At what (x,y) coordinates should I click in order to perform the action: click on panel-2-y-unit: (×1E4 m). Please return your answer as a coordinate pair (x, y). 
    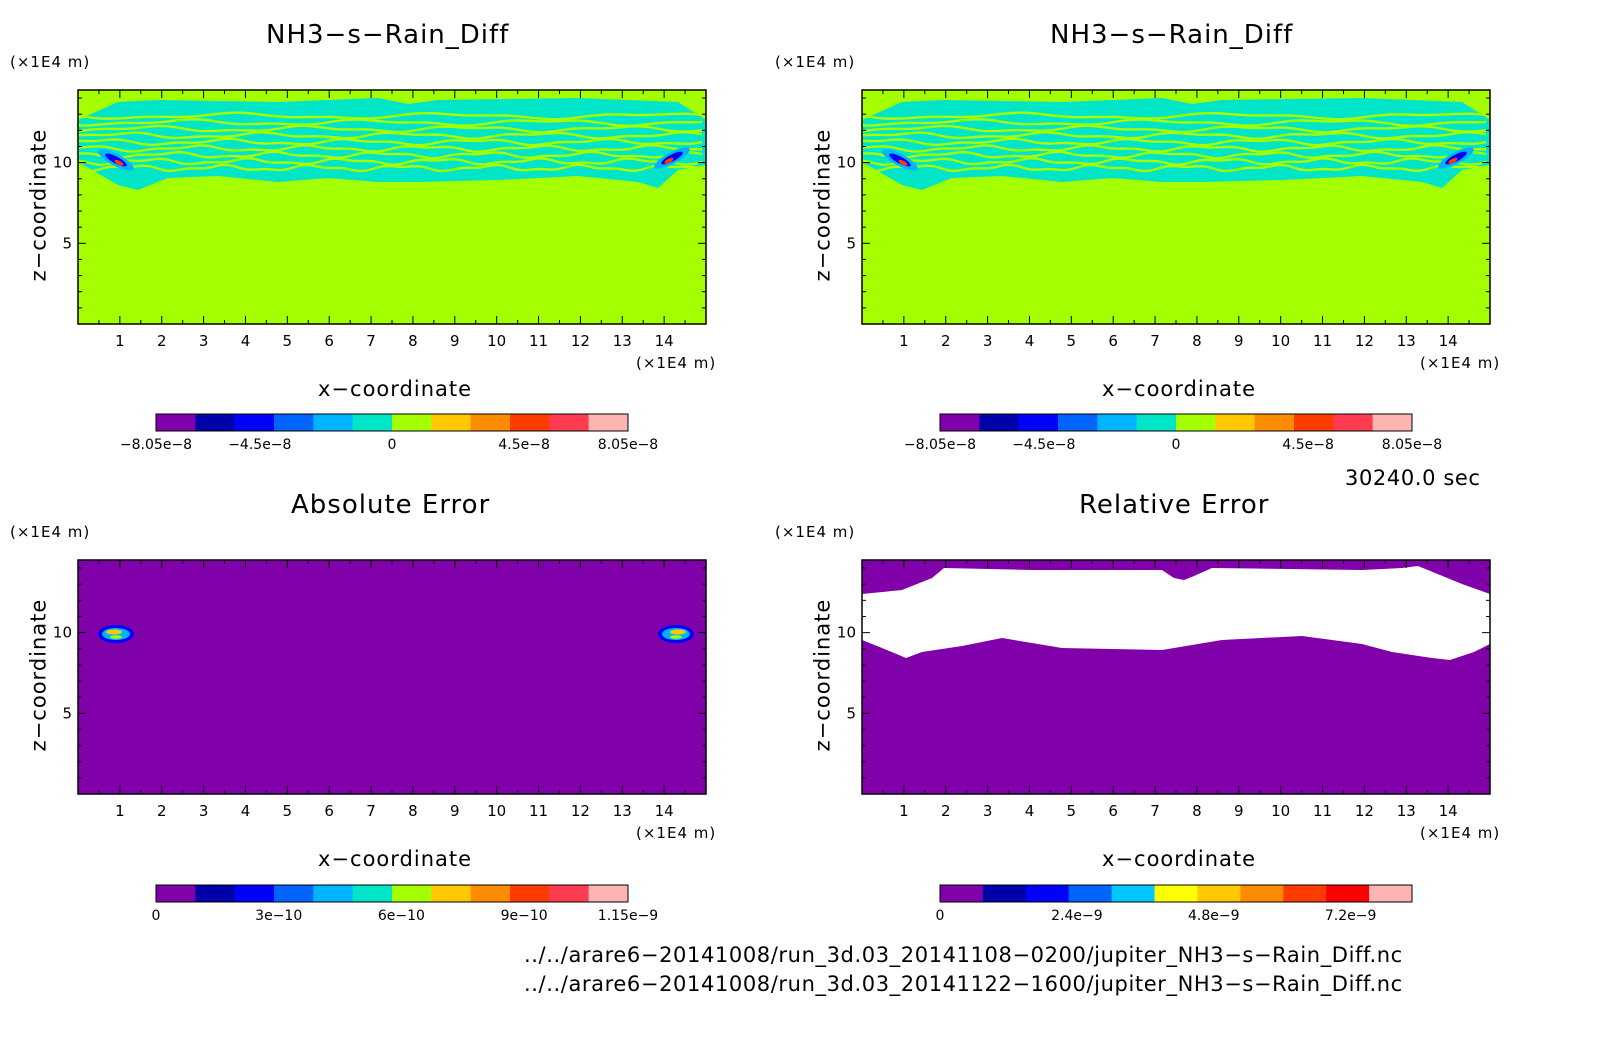
    Looking at the image, I should click on (815, 62).